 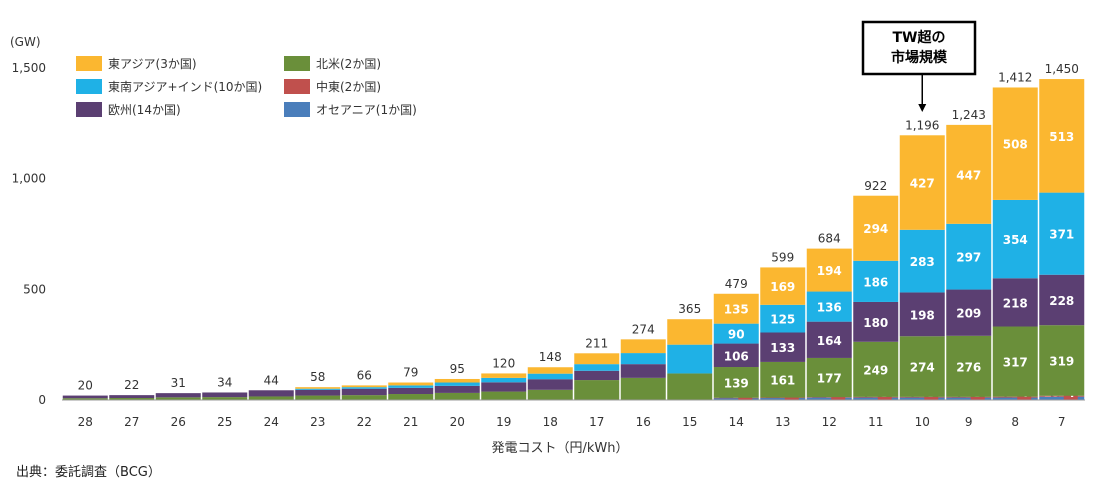 What do you see at coordinates (88, 472) in the screenshot?
I see `source-note: 出典：委託調査（BCG）` at bounding box center [88, 472].